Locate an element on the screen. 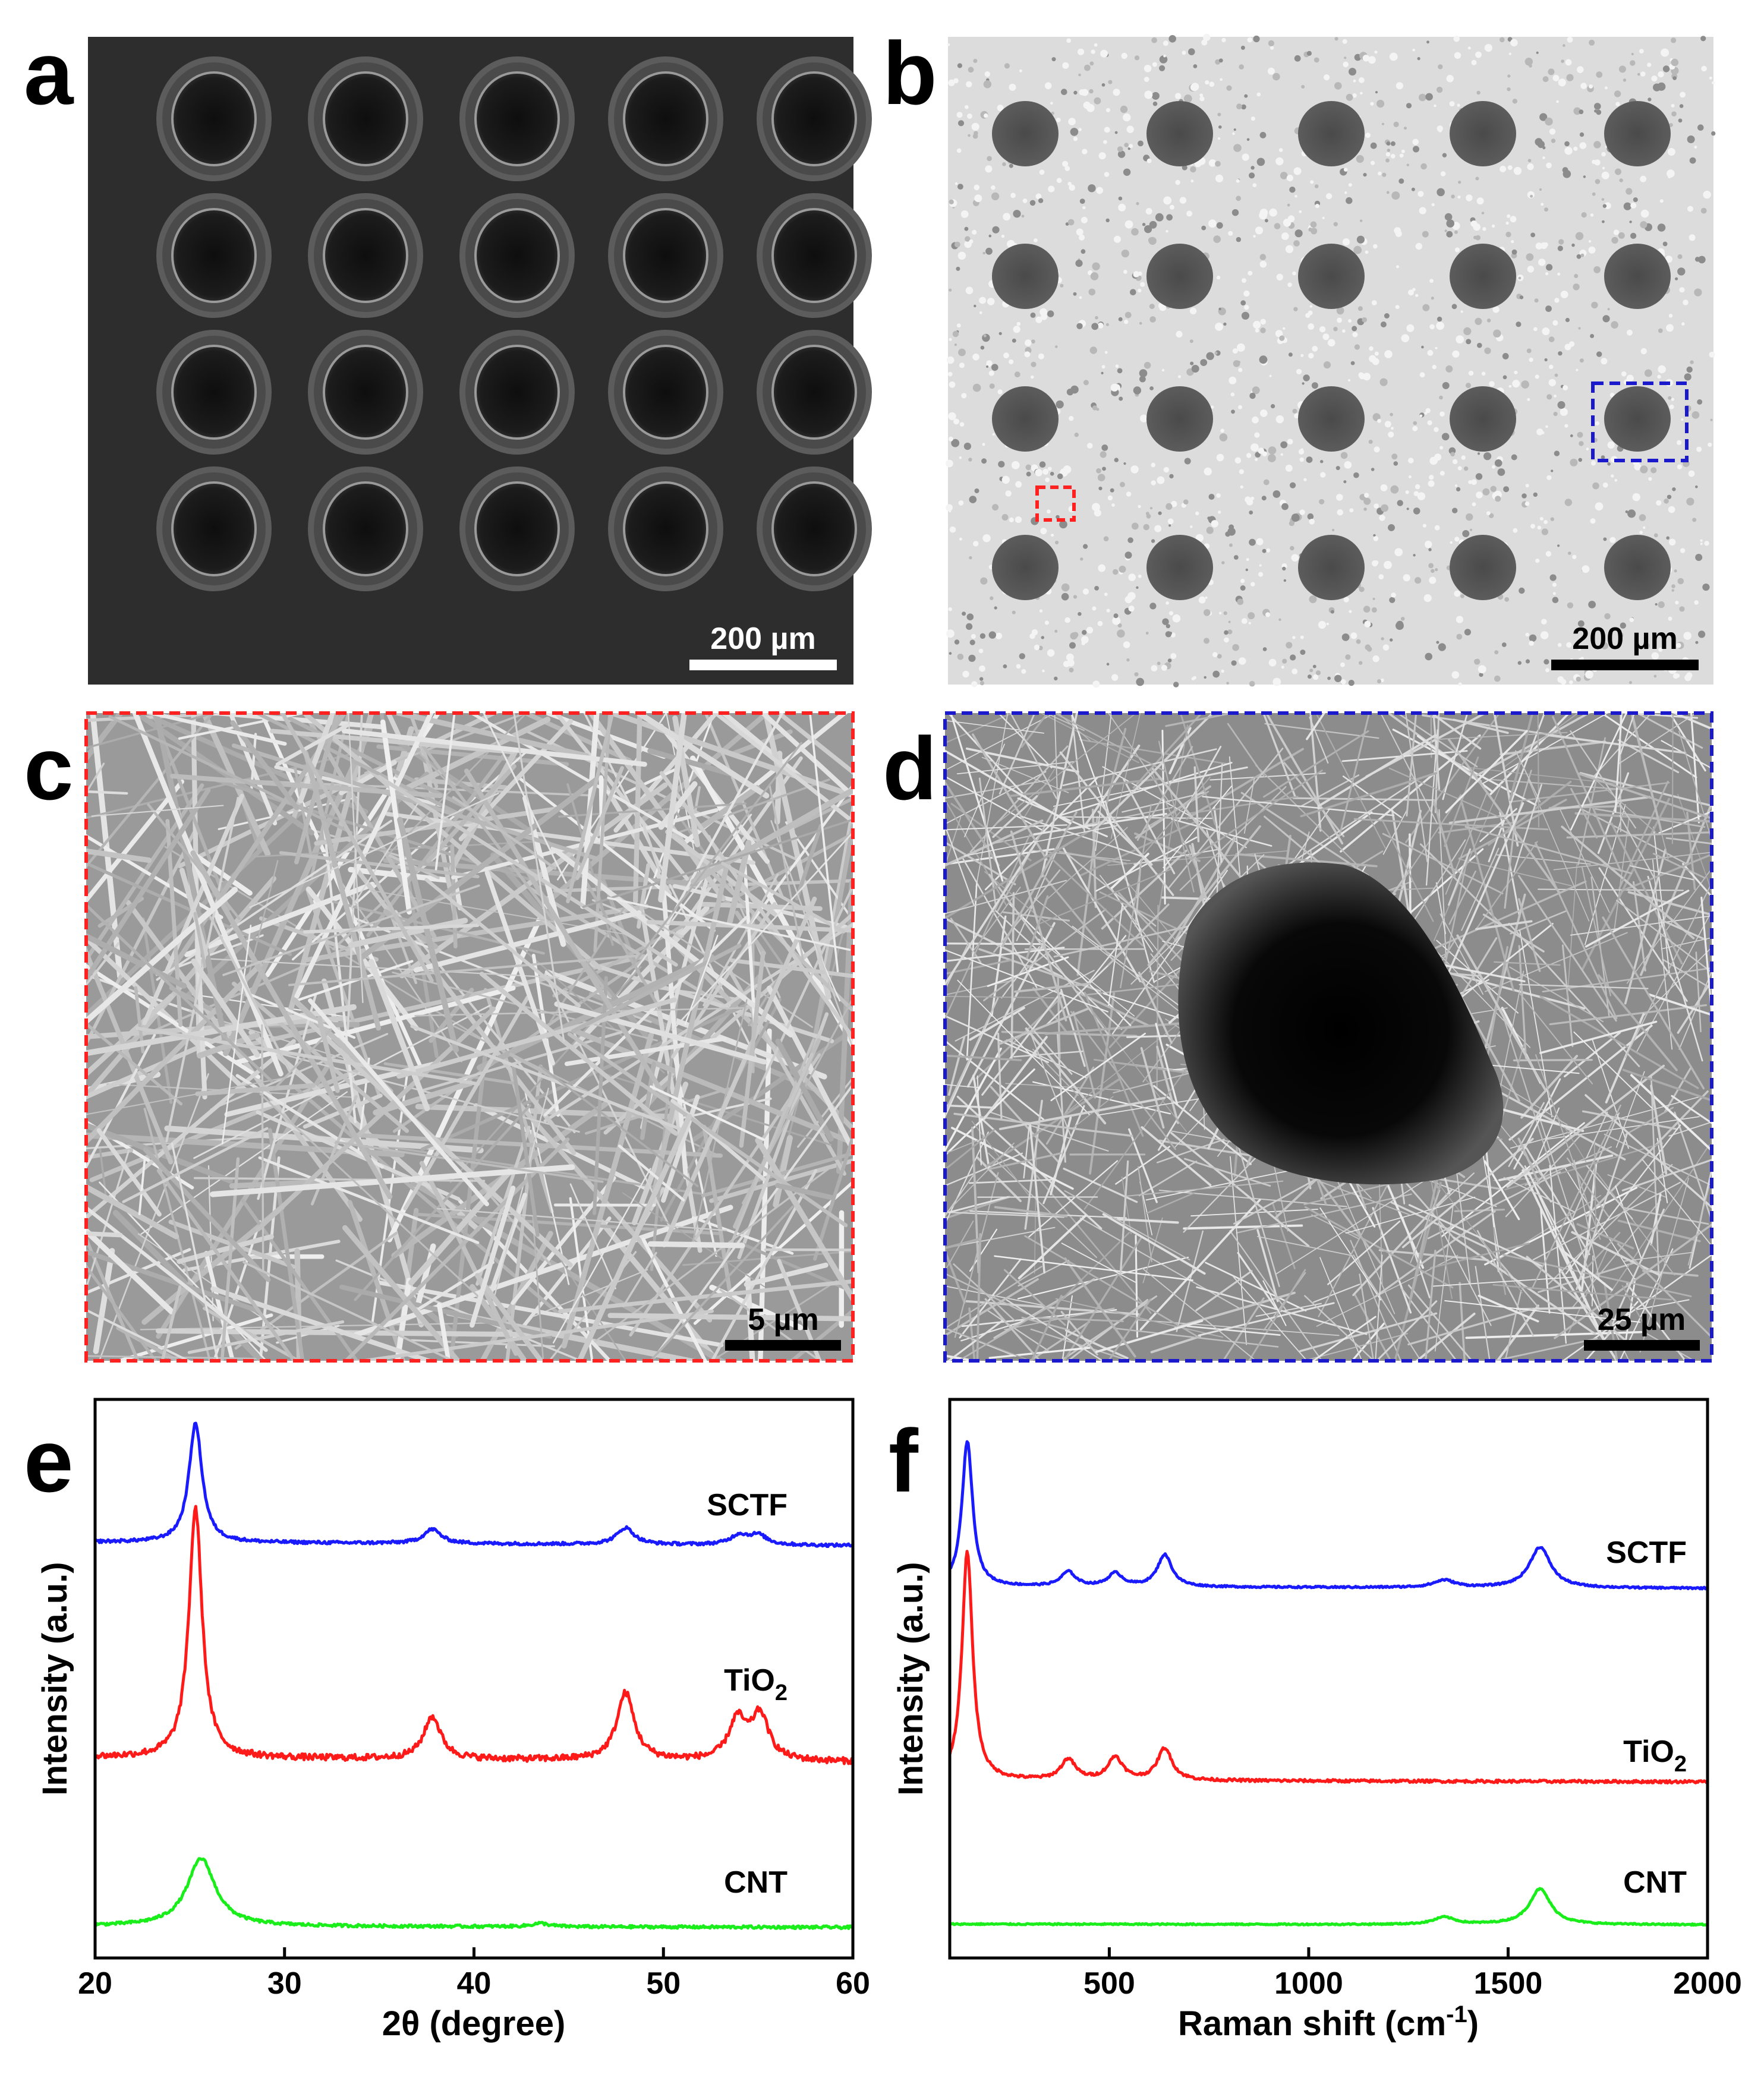 Image resolution: width=1764 pixels, height=2100 pixels. series-label-sctf-e: SCTF is located at coordinates (747, 1505).